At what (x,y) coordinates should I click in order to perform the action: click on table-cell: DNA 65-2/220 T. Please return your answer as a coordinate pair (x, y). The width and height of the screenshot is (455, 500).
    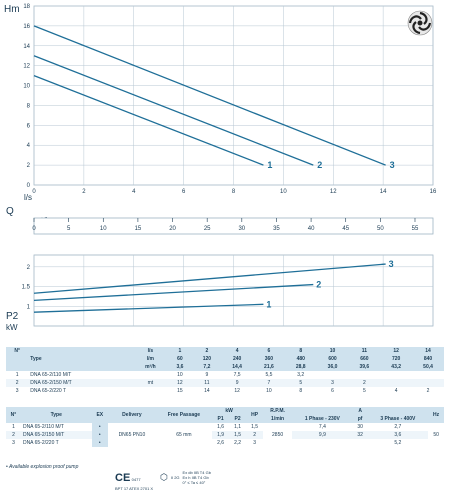
    Looking at the image, I should click on (48, 391).